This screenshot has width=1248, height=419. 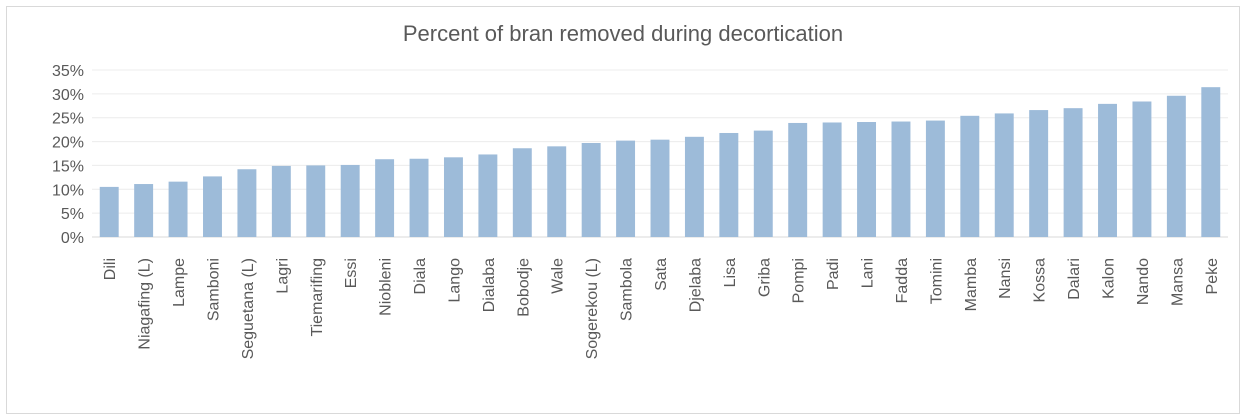 What do you see at coordinates (248, 308) in the screenshot?
I see `x-tick-label: Seguetana (L)` at bounding box center [248, 308].